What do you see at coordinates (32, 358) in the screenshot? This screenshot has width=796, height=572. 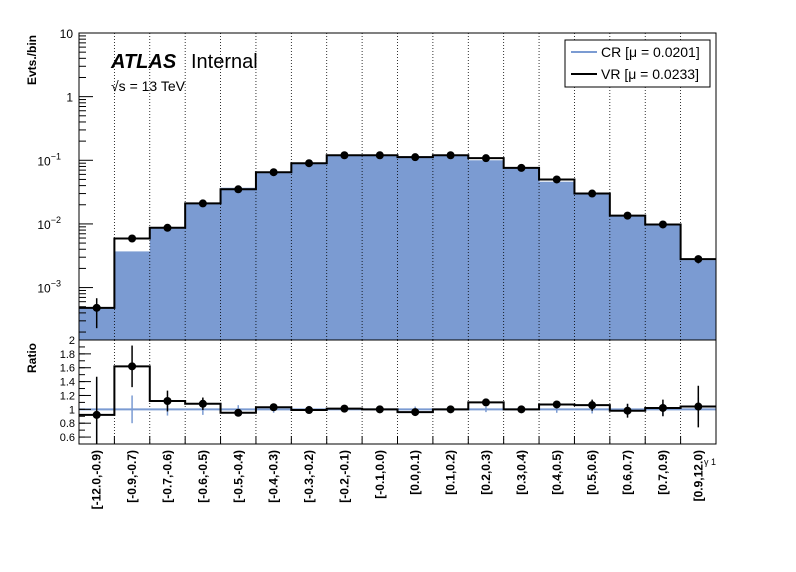 I see `ratio-y-label: Ratio` at bounding box center [32, 358].